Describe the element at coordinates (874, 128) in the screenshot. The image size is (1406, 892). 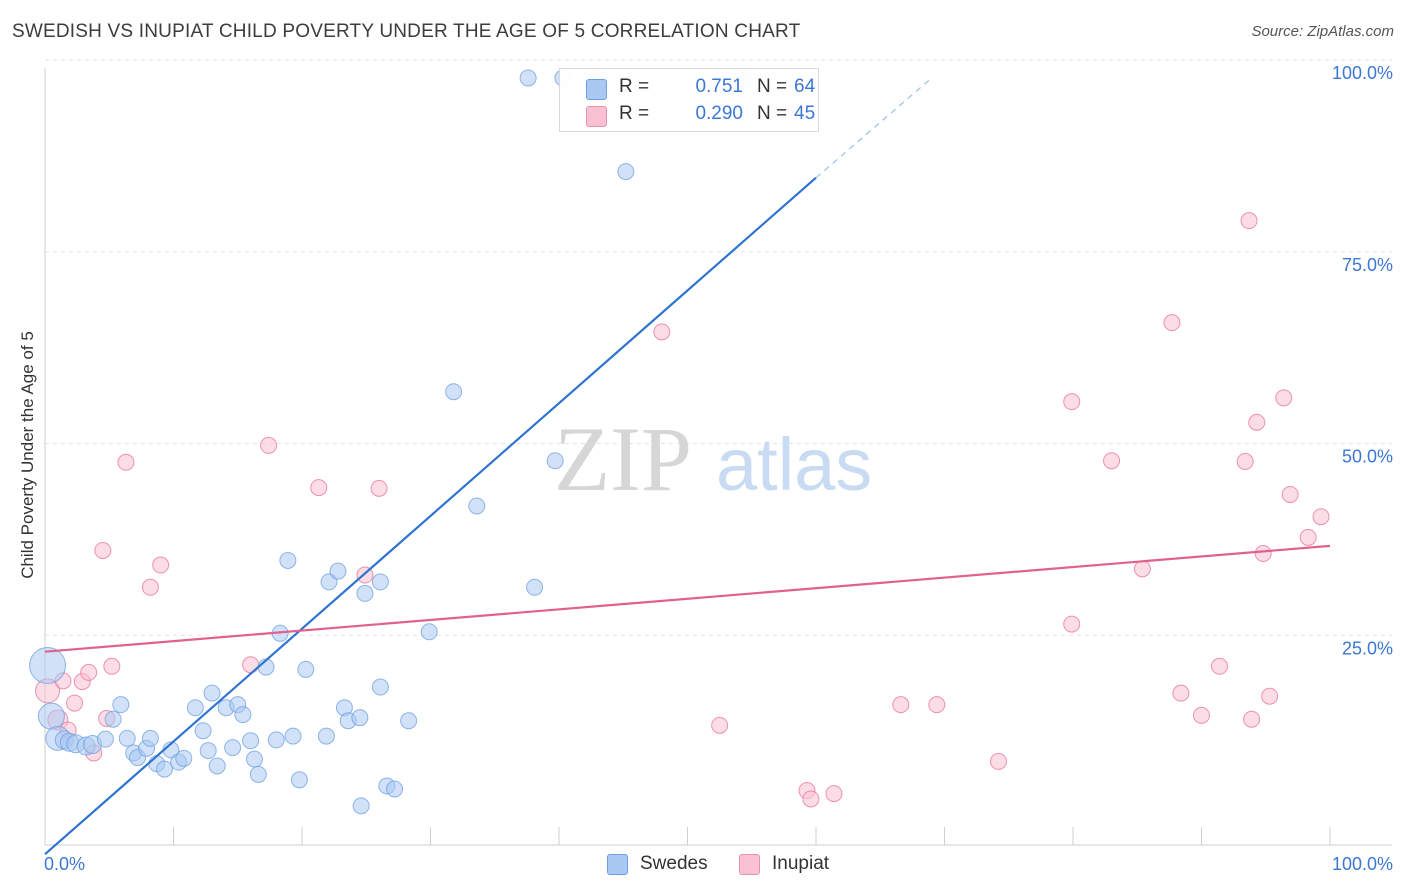
I see `swedes-trend-extension` at that location.